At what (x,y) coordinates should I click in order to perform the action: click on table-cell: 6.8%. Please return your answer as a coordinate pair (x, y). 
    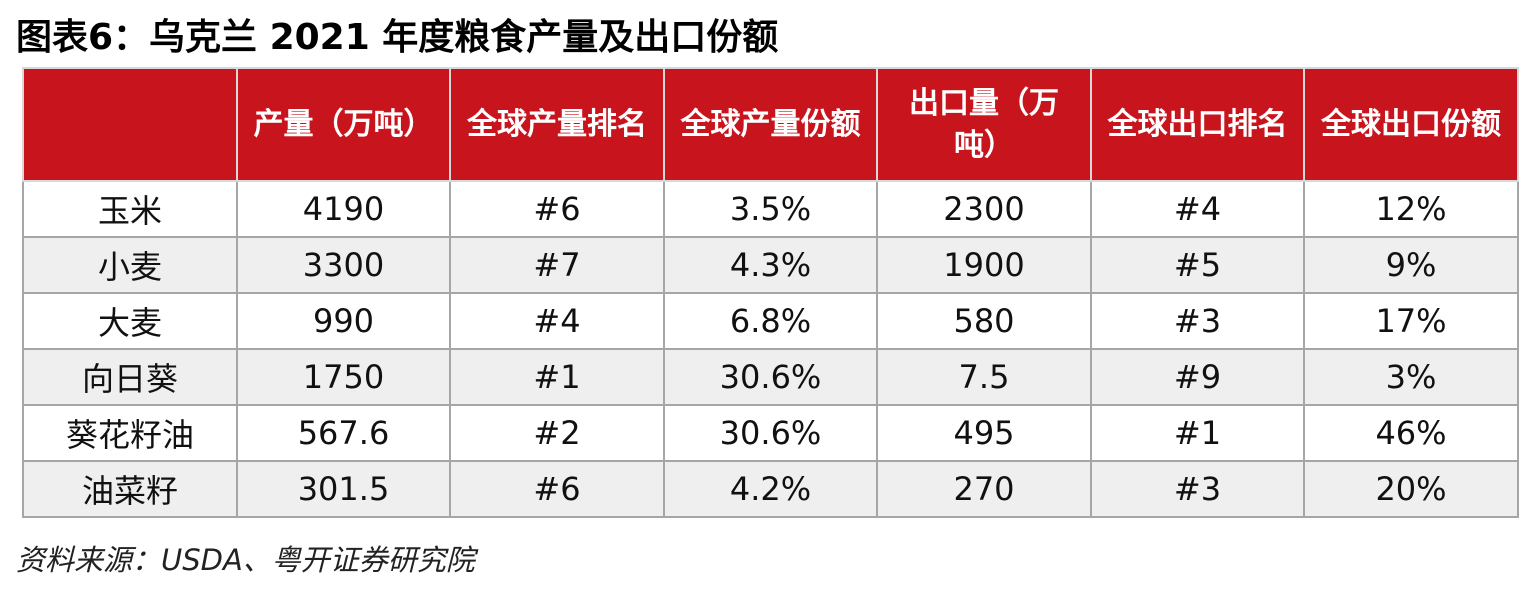
    Looking at the image, I should click on (770, 321).